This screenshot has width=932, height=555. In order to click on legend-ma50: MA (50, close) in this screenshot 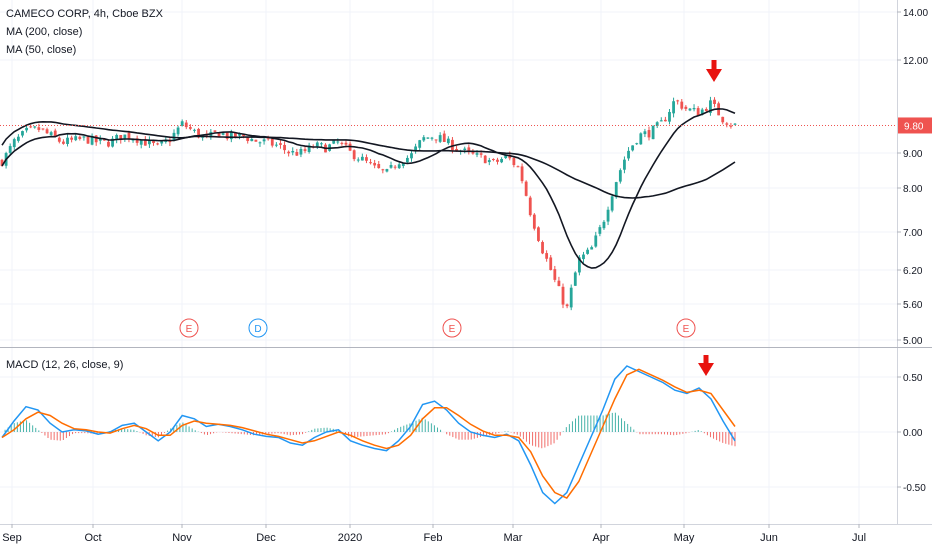, I will do `click(41, 50)`.